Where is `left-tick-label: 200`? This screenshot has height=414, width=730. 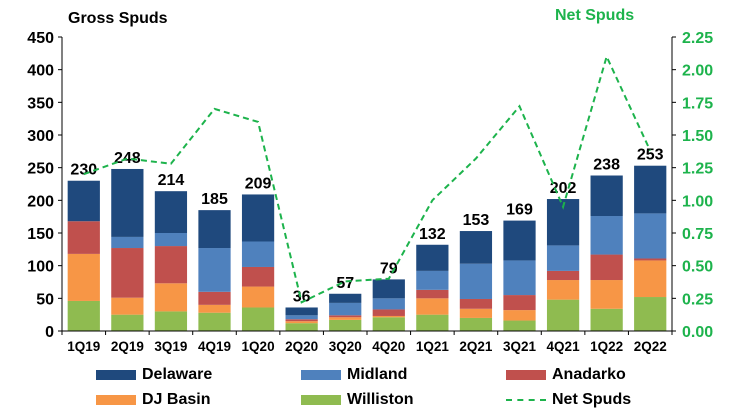 left-tick-label: 200 is located at coordinates (40, 201).